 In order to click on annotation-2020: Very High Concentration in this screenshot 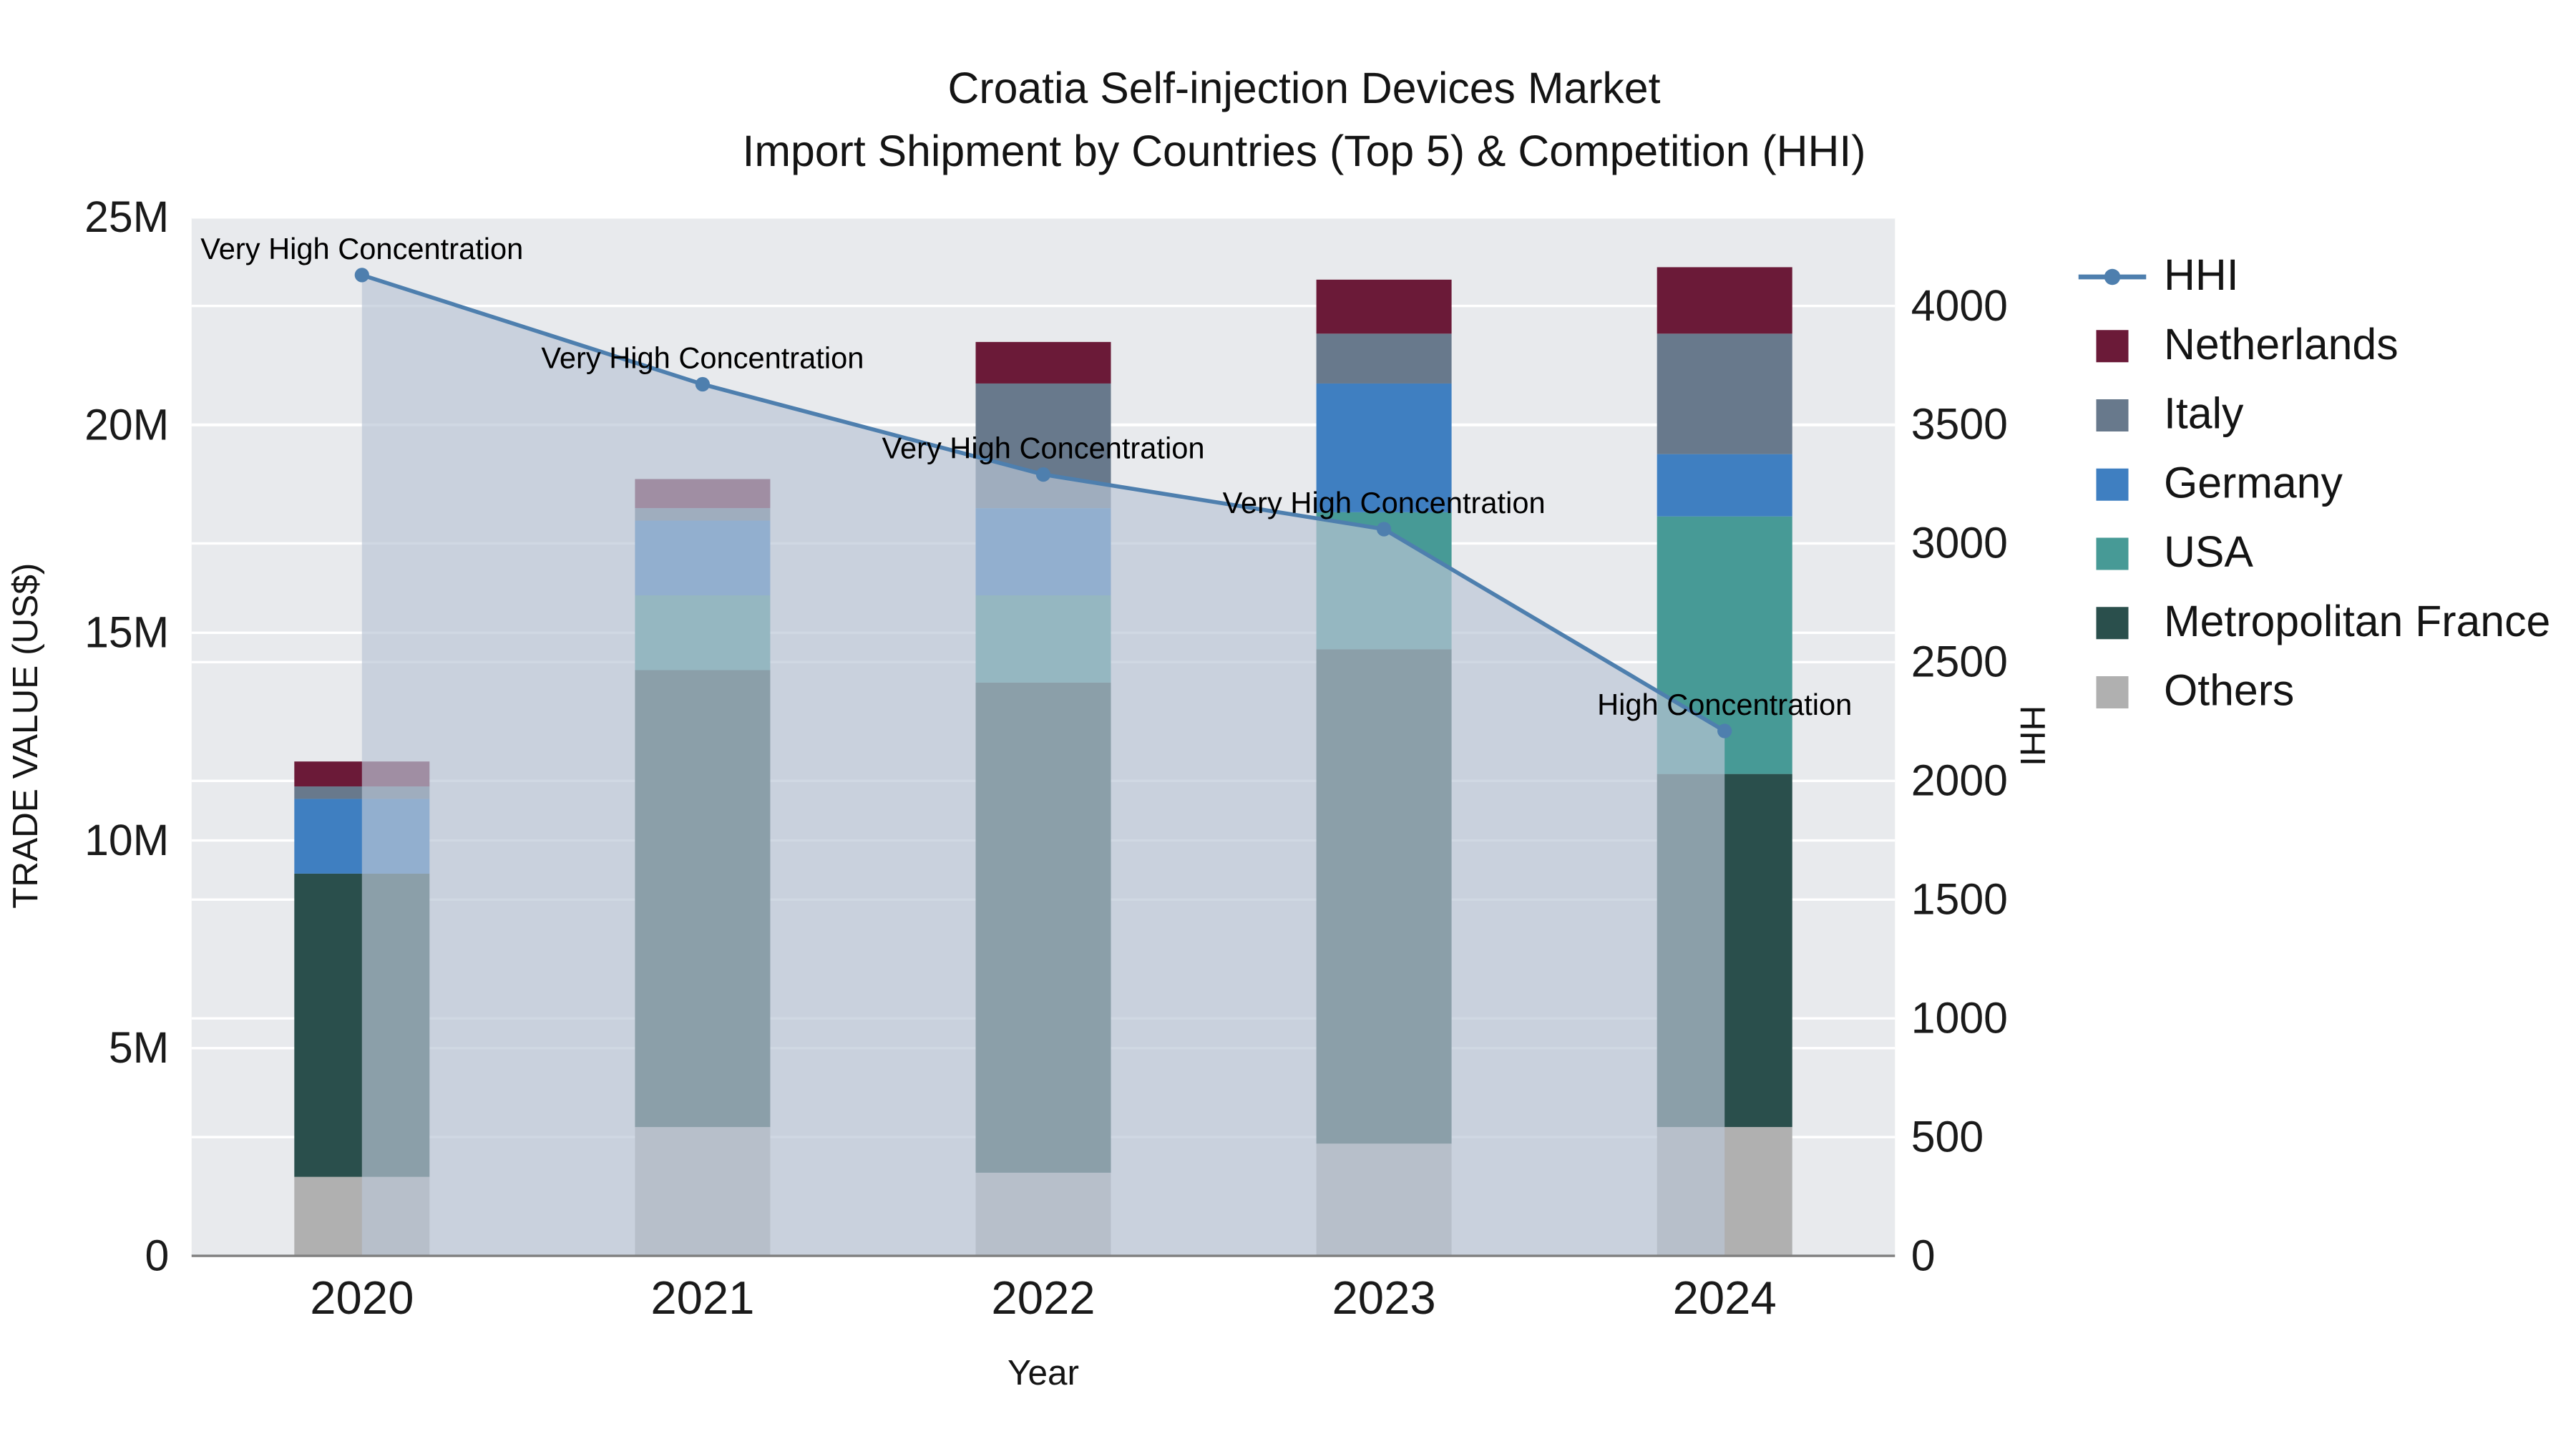, I will do `click(361, 248)`.